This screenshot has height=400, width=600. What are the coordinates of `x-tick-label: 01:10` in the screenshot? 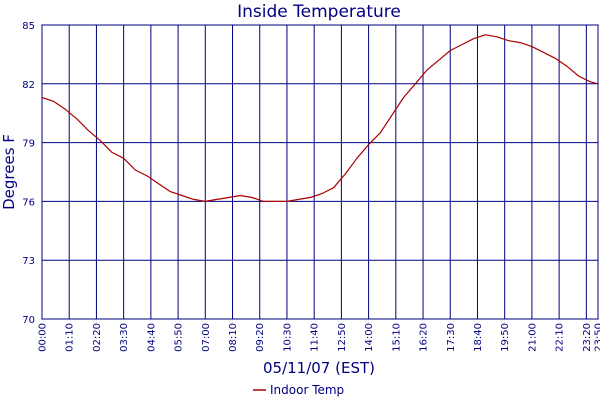 It's located at (70, 337).